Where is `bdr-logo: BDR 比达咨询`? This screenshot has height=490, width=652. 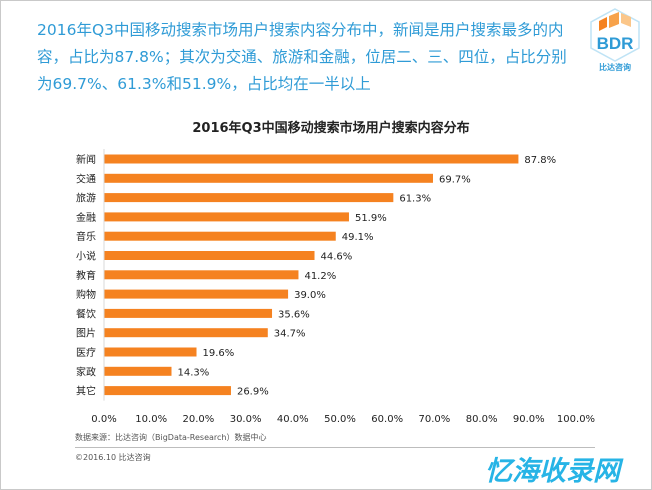 bdr-logo: BDR 比达咨询 is located at coordinates (615, 40).